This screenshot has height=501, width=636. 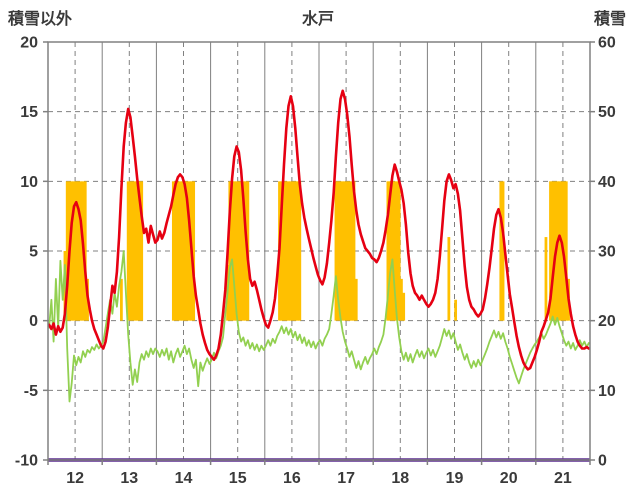 What do you see at coordinates (129, 478) in the screenshot?
I see `axis-tick-label: 13` at bounding box center [129, 478].